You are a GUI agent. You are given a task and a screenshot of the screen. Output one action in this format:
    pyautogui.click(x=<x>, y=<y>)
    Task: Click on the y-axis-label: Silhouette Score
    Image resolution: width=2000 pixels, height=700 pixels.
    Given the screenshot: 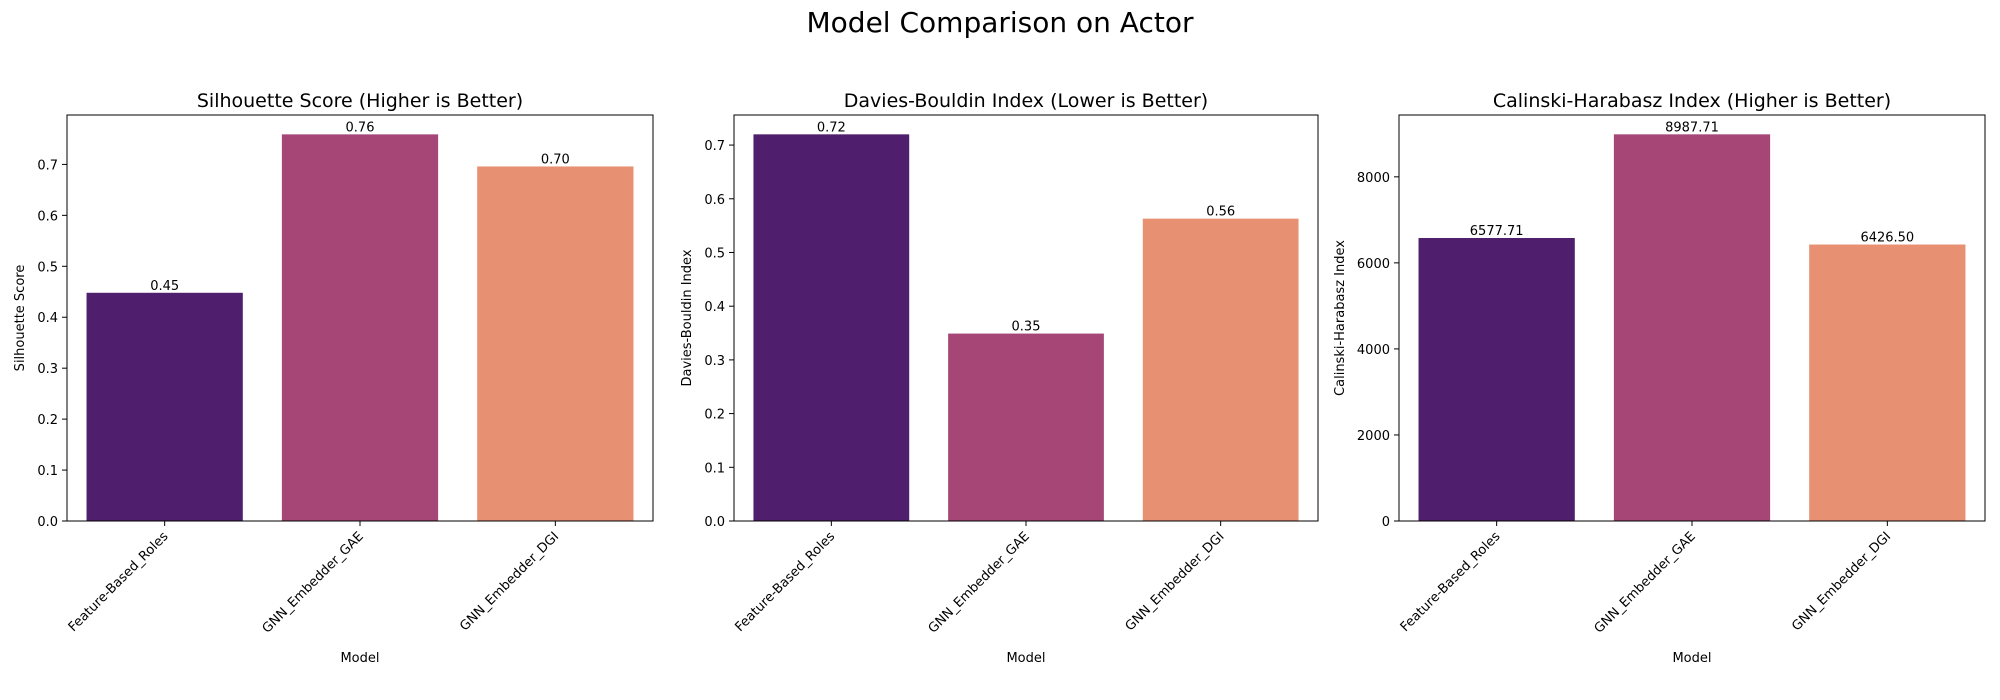 What is the action you would take?
    pyautogui.click(x=20, y=318)
    